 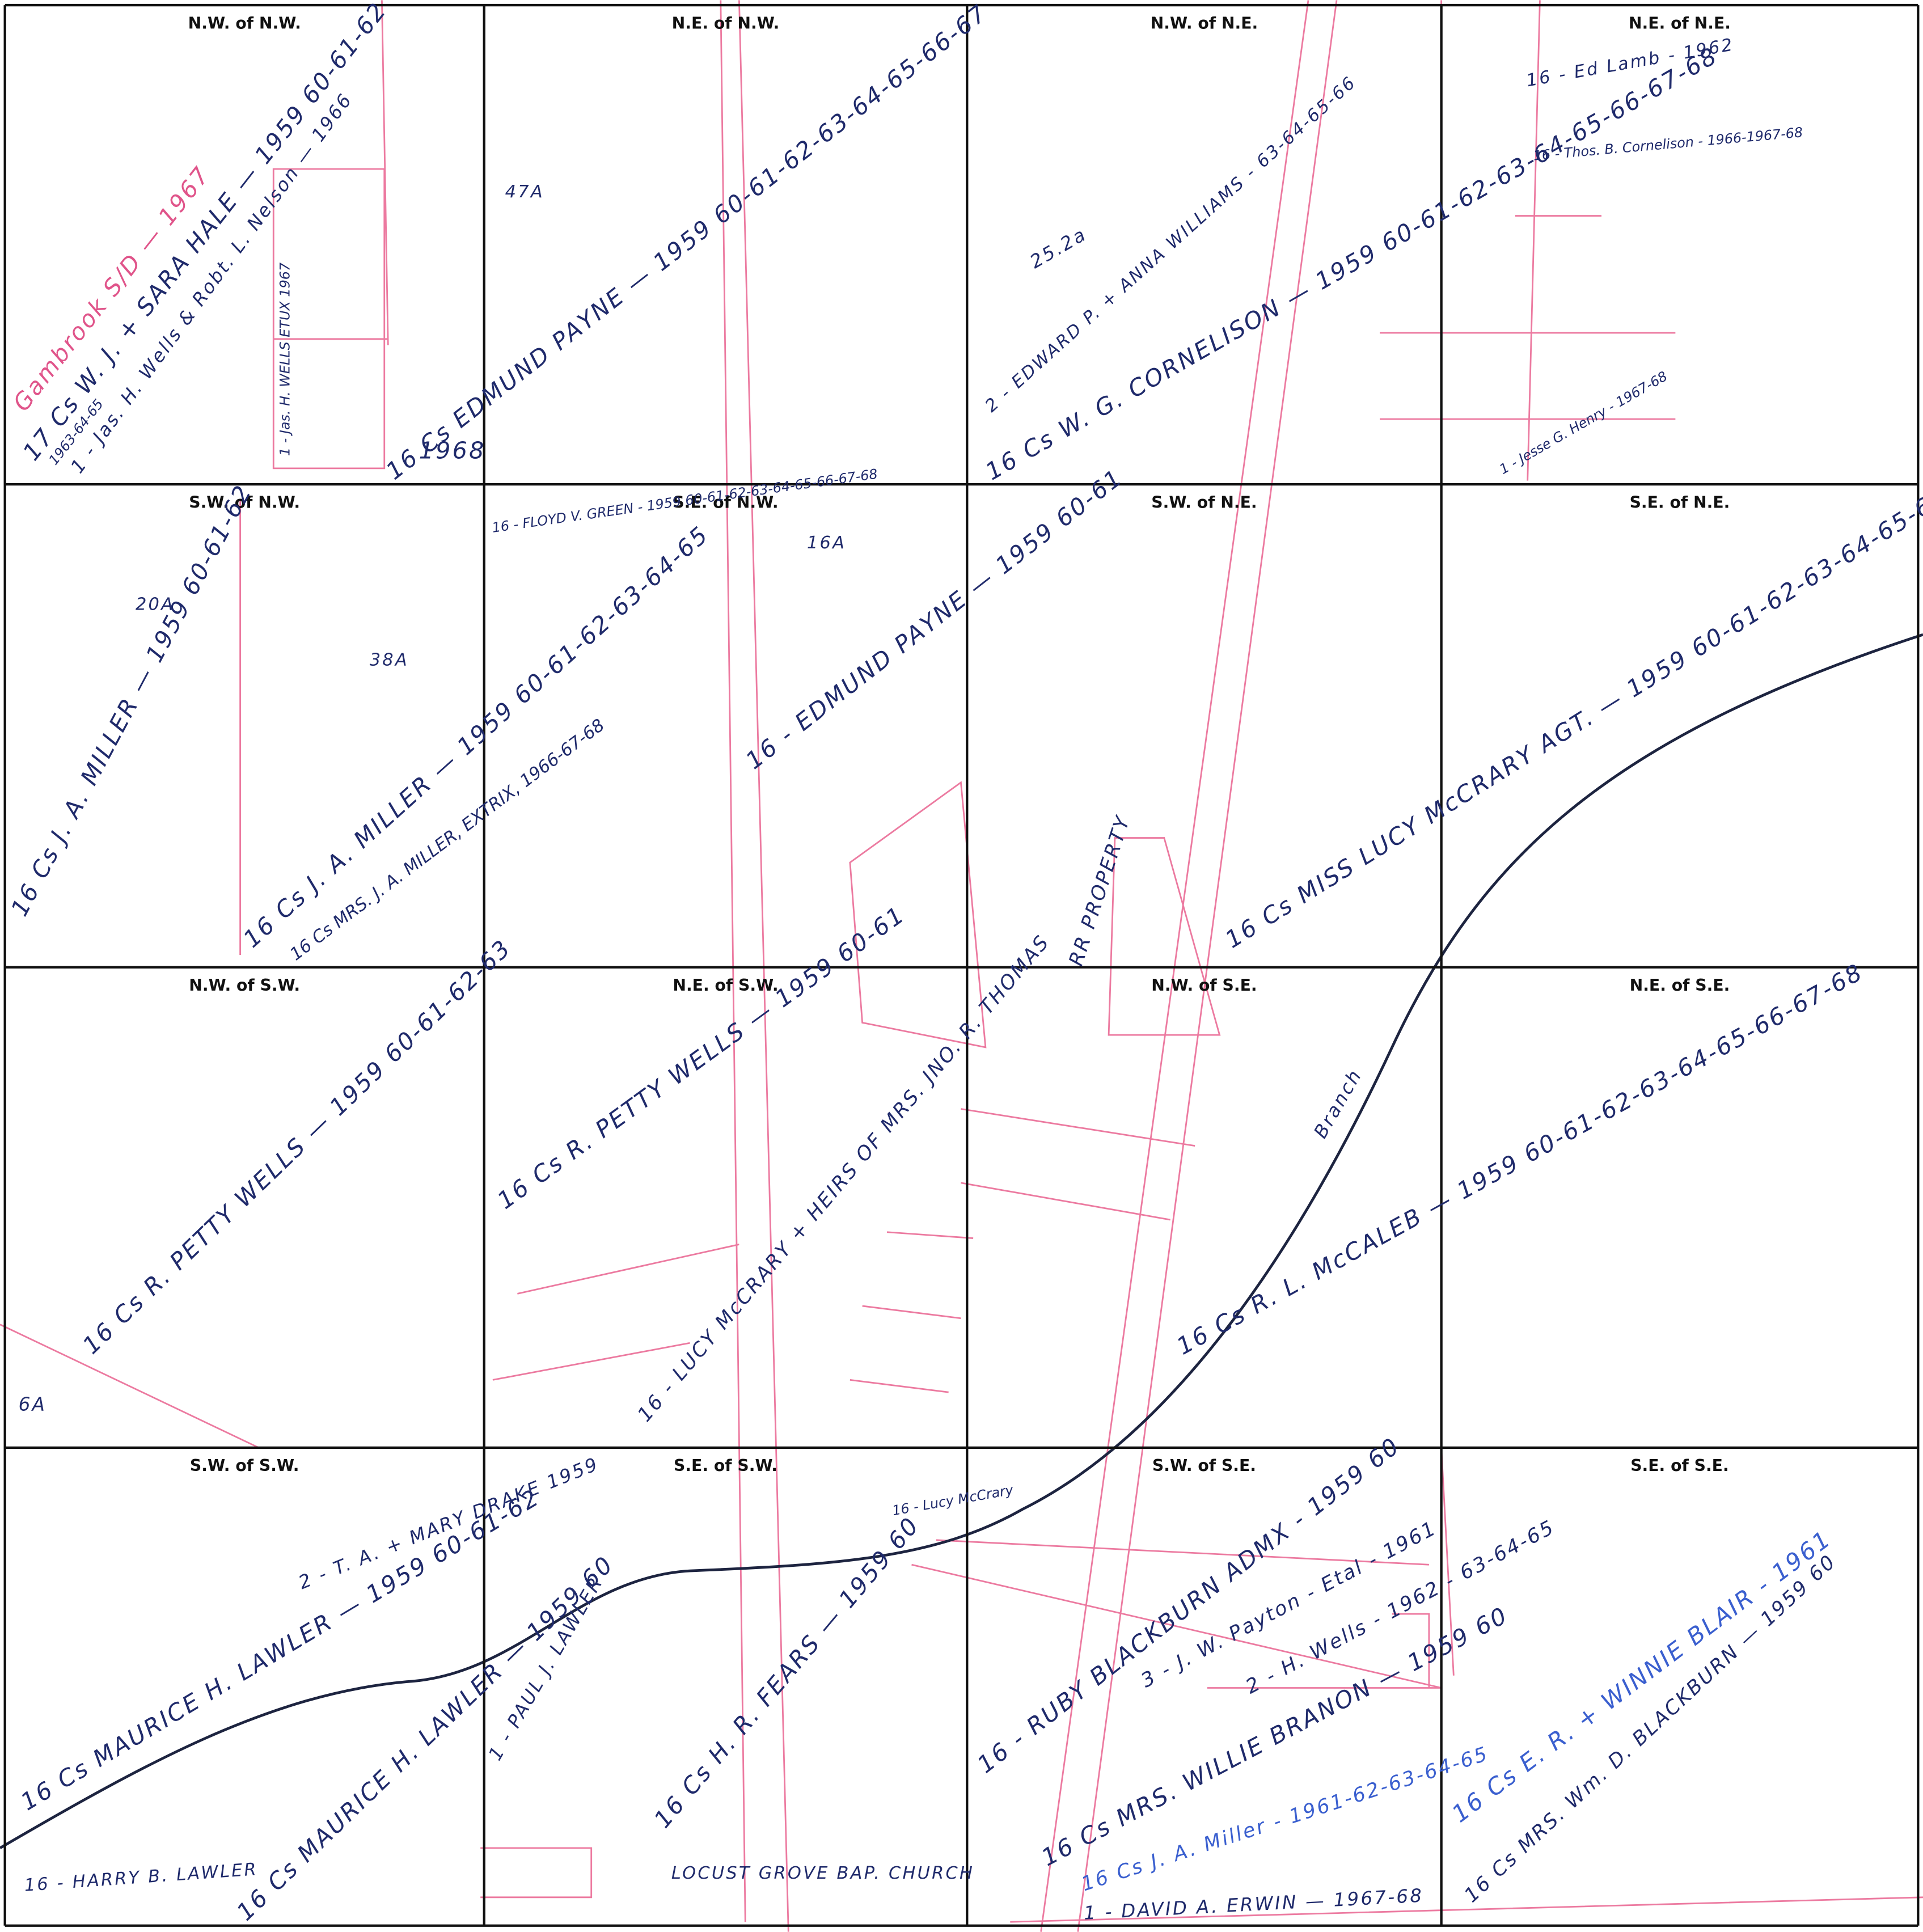 I want to click on section-label: S.W. of N.E., so click(x=1204, y=502).